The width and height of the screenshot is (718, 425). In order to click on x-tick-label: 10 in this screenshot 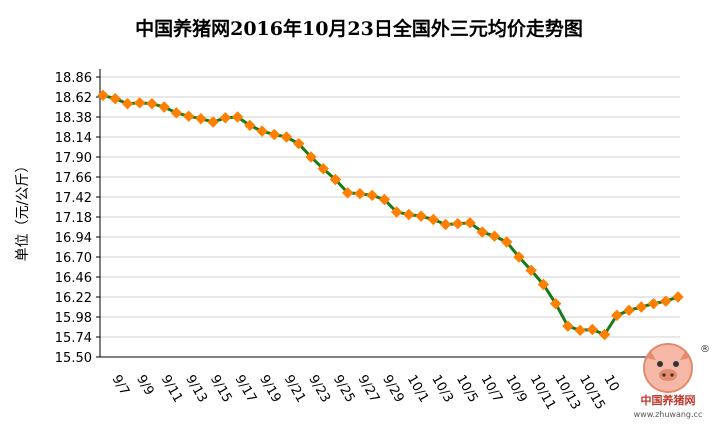, I will do `click(611, 384)`.